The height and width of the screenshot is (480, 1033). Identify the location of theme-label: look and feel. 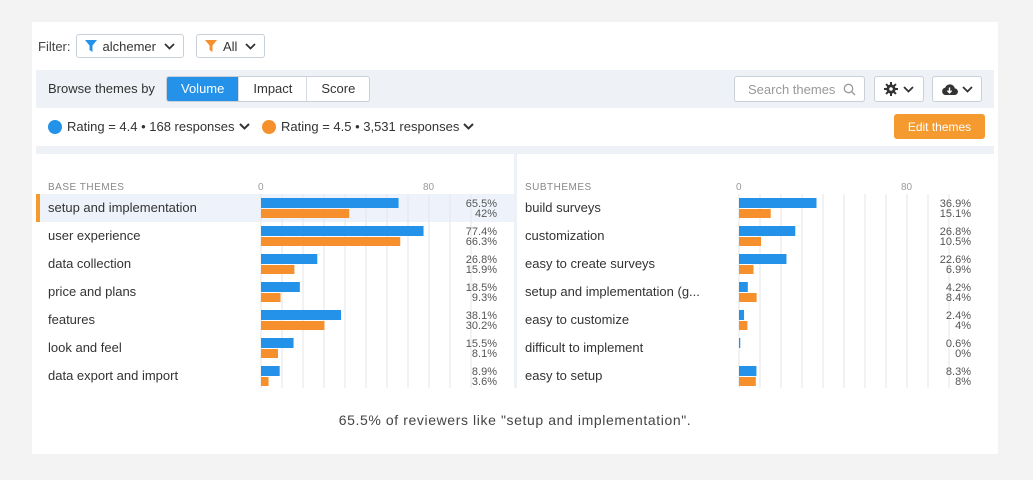
(85, 347).